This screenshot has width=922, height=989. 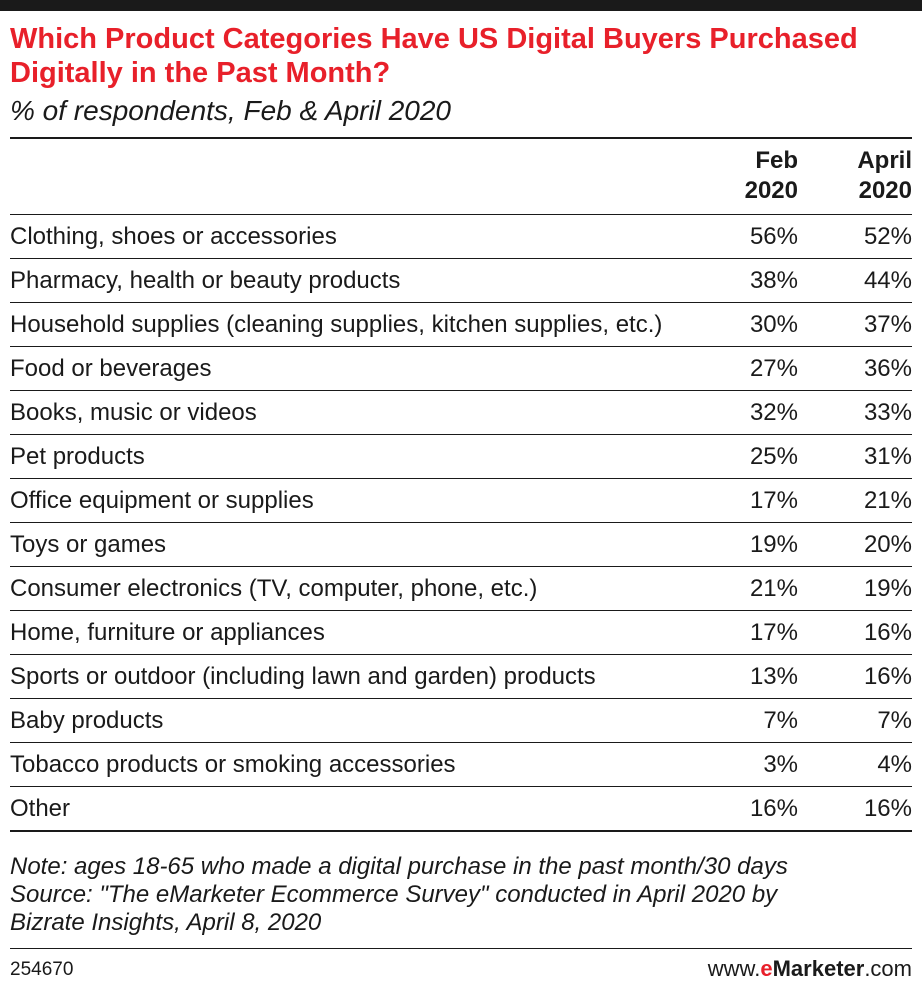 I want to click on column-header-april-line1: April, so click(x=884, y=160).